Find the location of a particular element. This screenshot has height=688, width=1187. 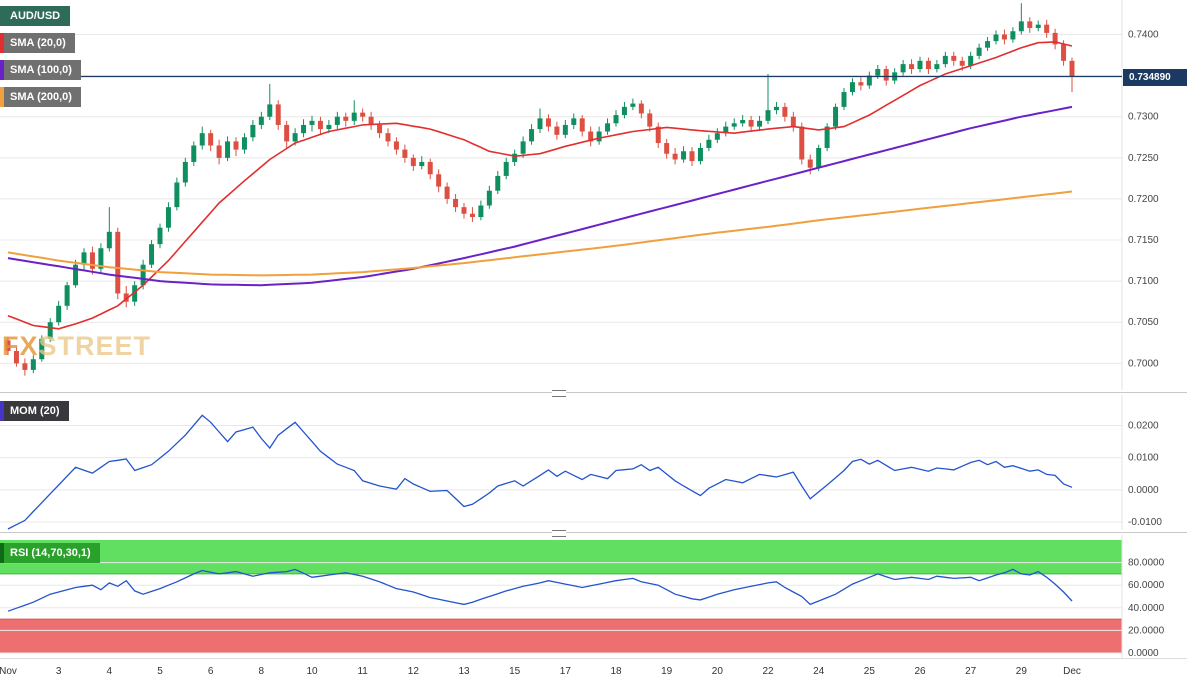

time-axis-label: Nov is located at coordinates (8, 671).